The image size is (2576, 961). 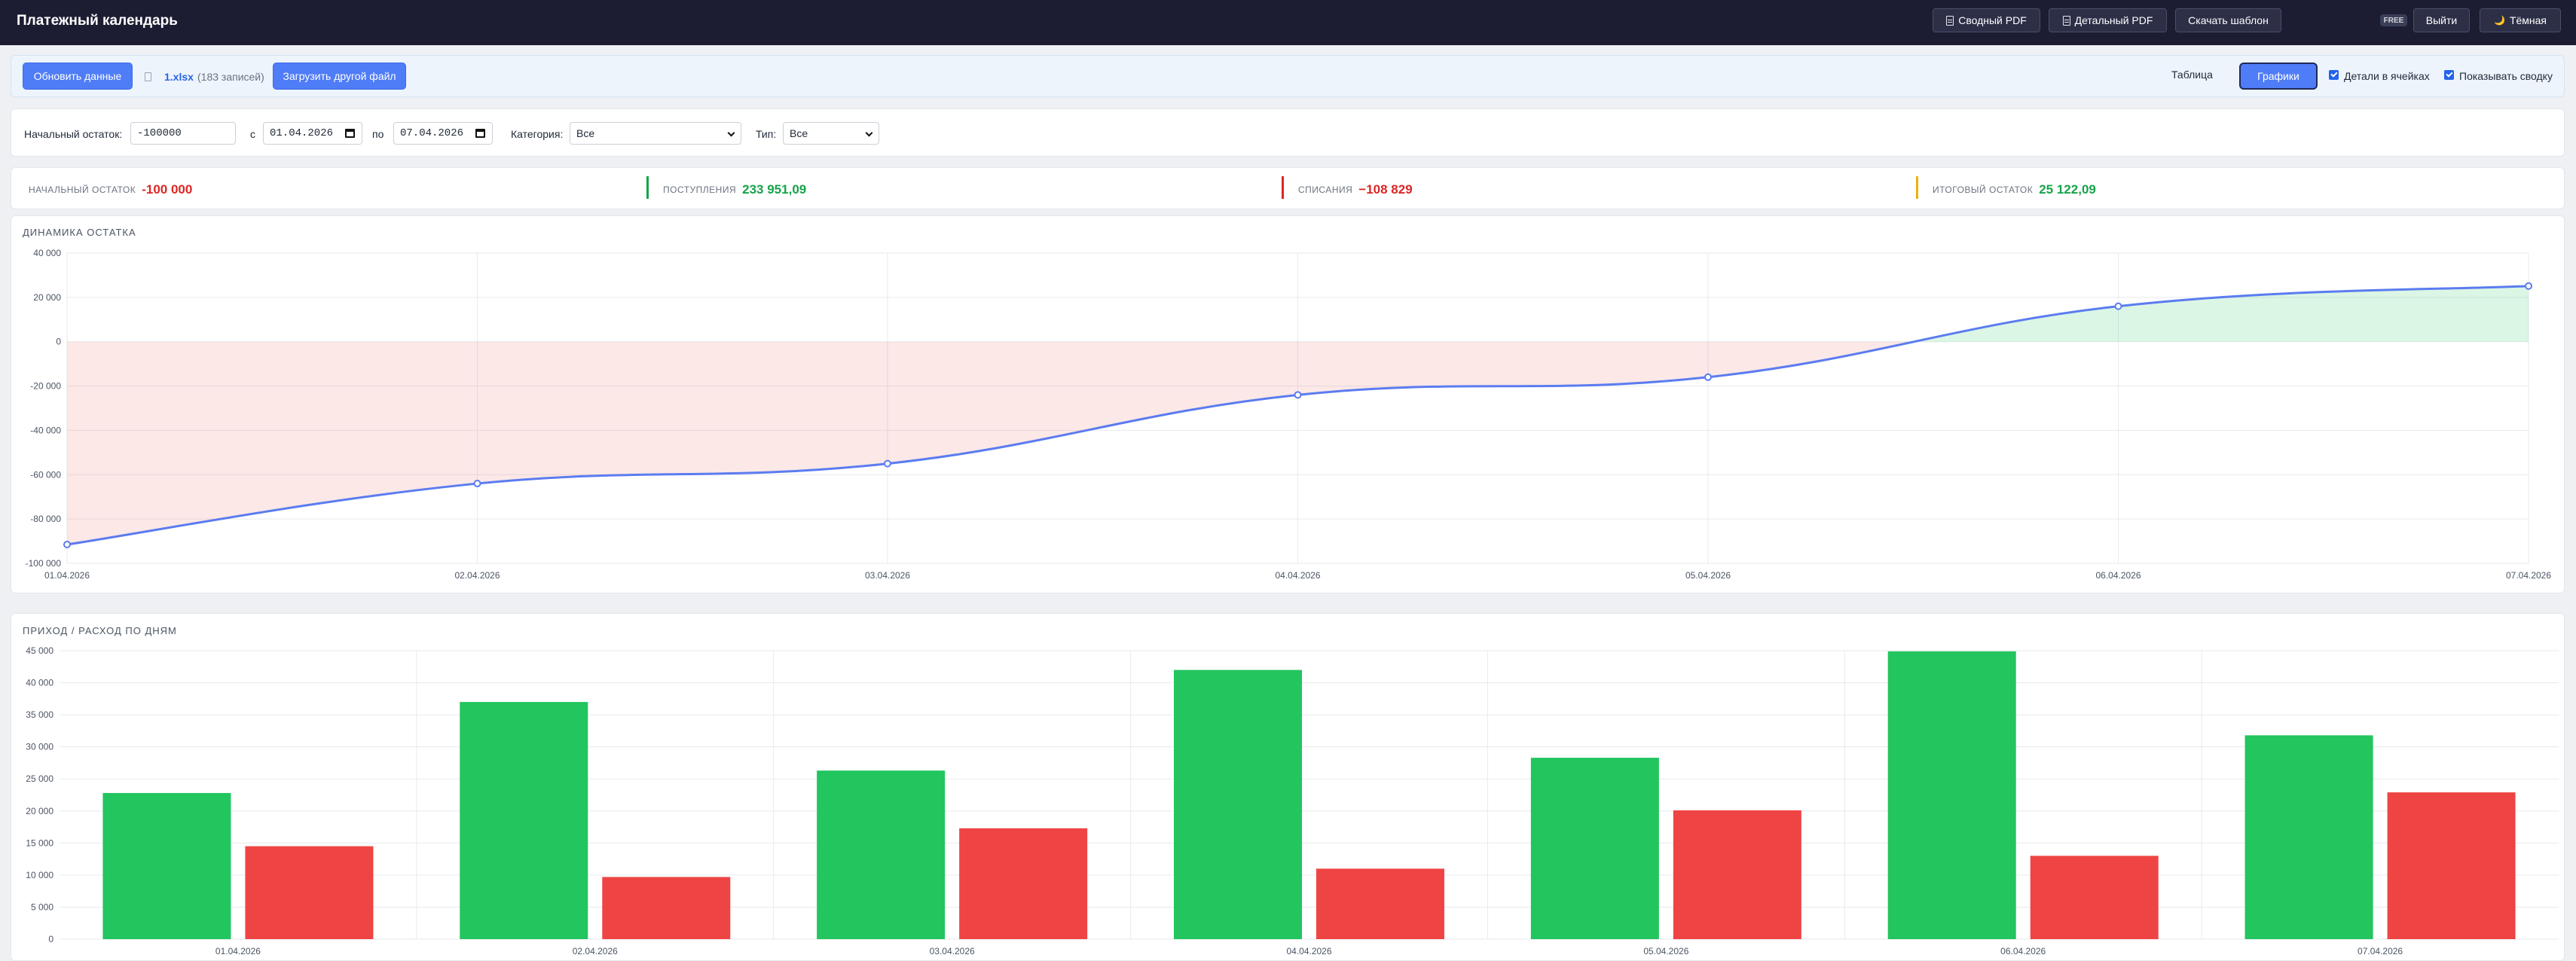 I want to click on category-label: Категория:, so click(x=537, y=134).